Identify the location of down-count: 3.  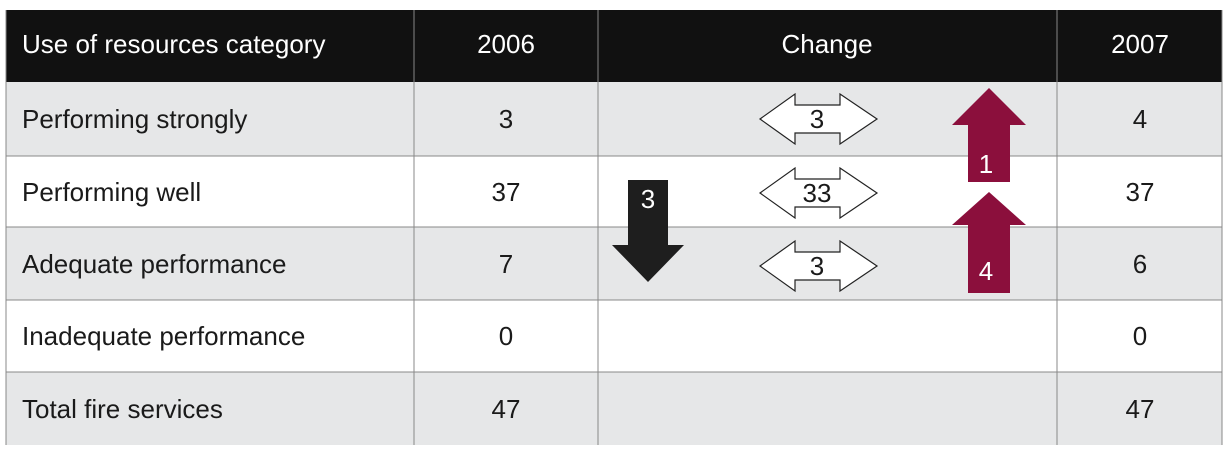
(648, 199).